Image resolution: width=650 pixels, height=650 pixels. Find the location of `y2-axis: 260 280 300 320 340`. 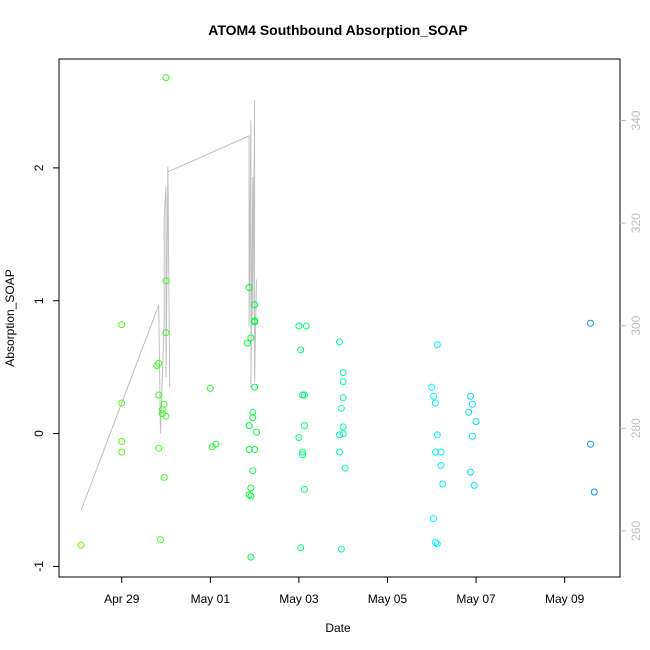

y2-axis: 260 280 300 320 340 is located at coordinates (631, 325).